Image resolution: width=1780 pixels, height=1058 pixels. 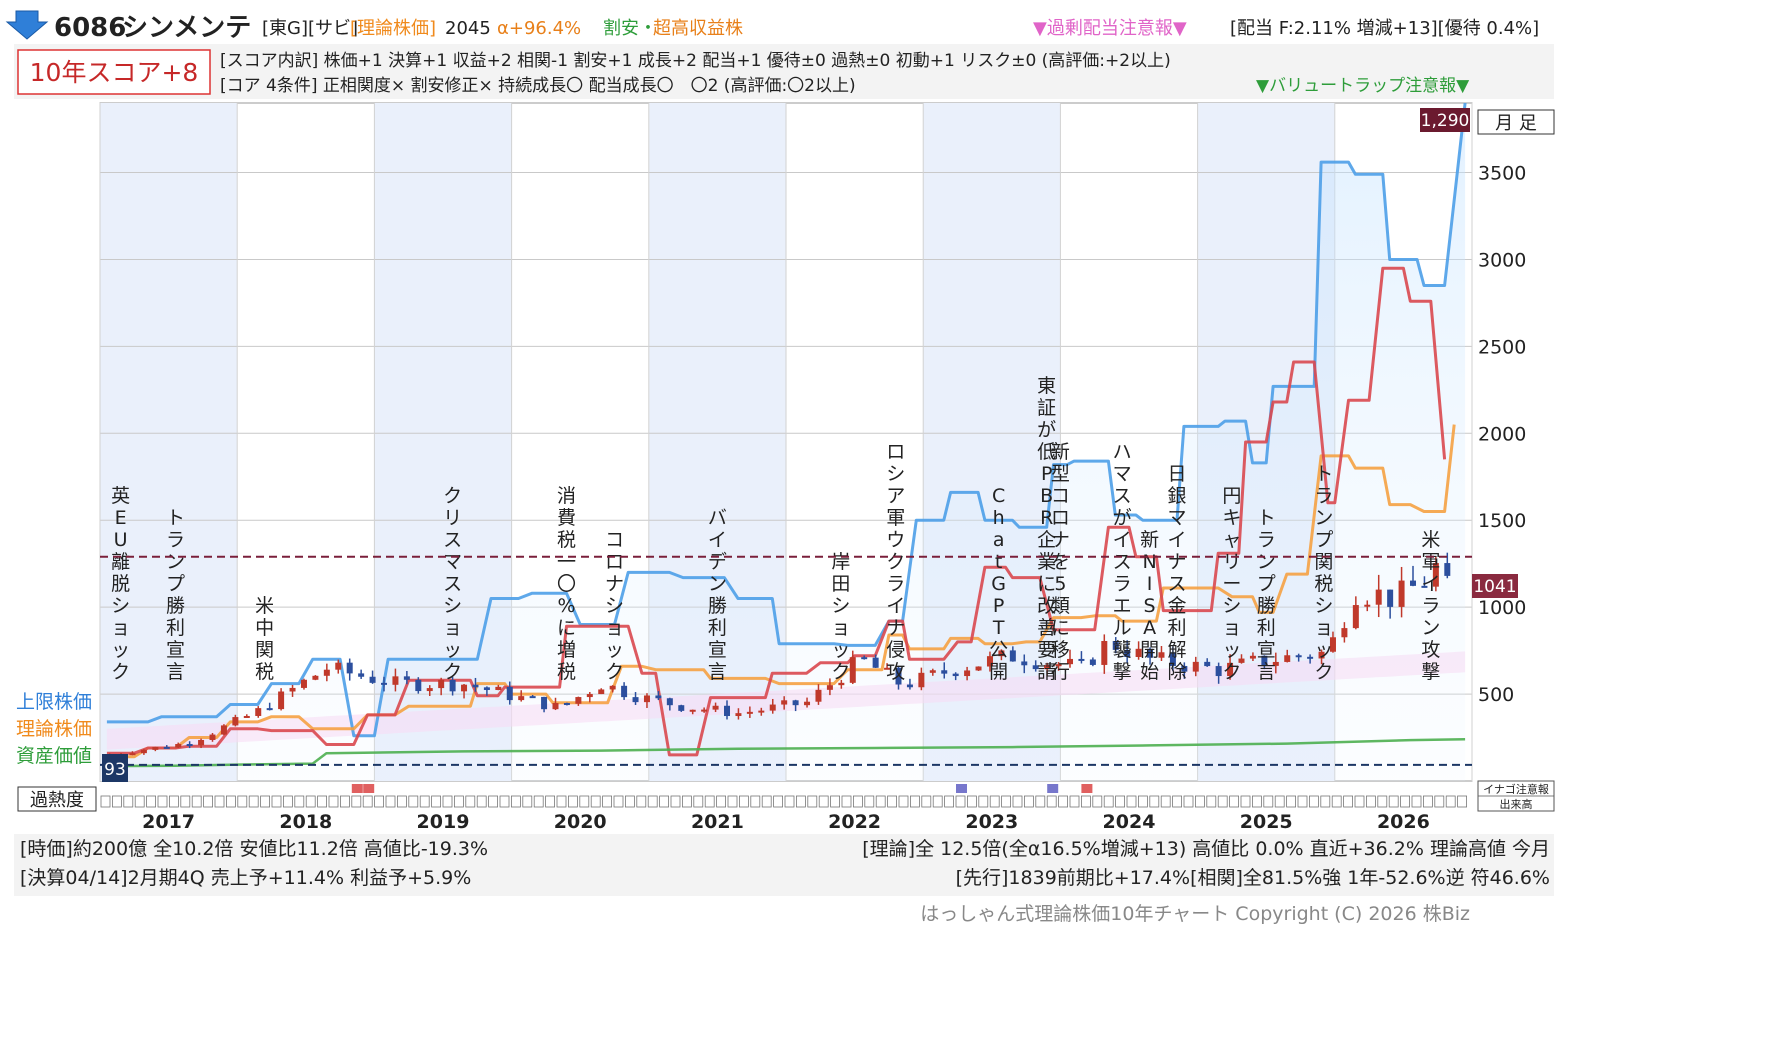 I want to click on heat-mark, so click(x=369, y=788).